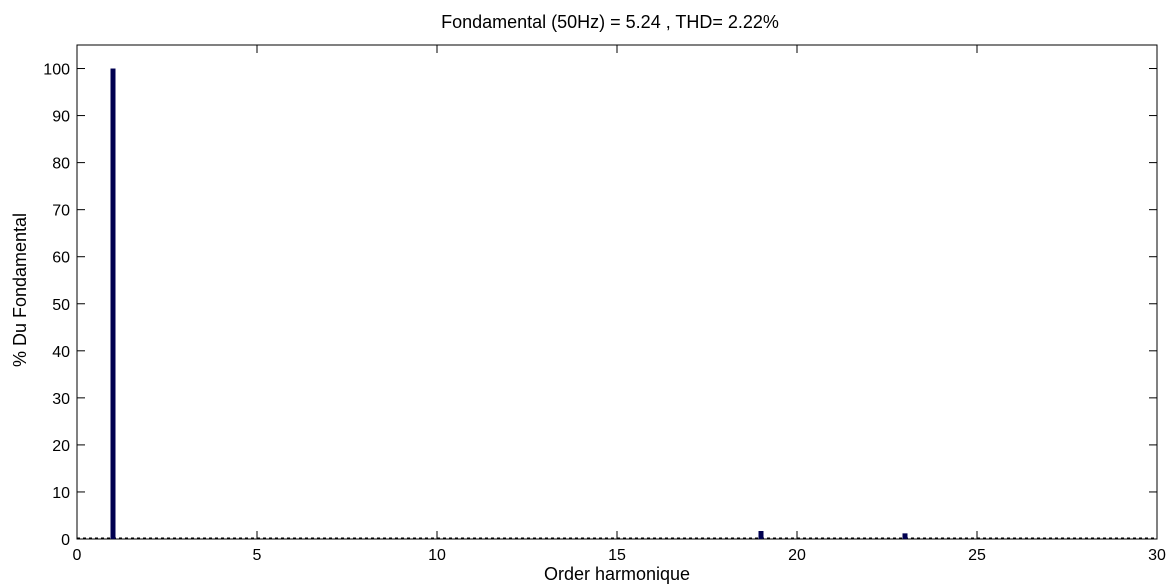 The height and width of the screenshot is (586, 1176). I want to click on chart-title: Fondamental (50Hz) = 5.24 , THD= 2.22%, so click(610, 22).